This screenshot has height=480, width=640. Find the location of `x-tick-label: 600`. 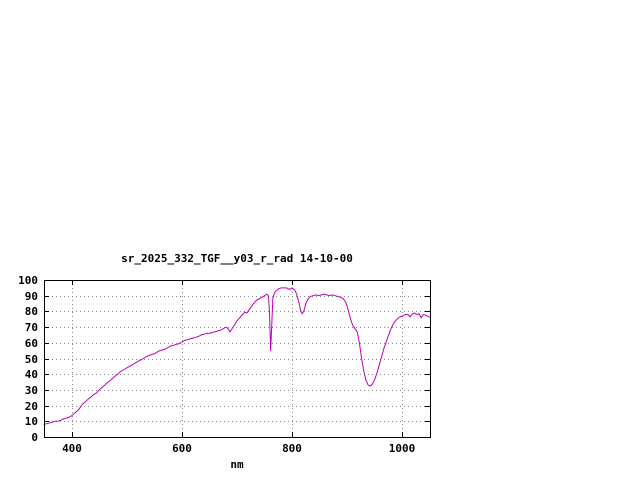

x-tick-label: 600 is located at coordinates (182, 448).